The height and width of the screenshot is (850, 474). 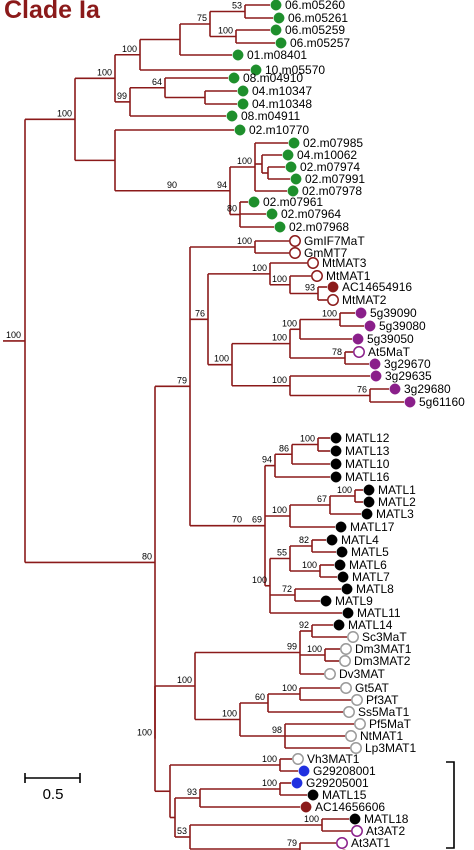 I want to click on leaf-marker-blue, so click(x=304, y=771).